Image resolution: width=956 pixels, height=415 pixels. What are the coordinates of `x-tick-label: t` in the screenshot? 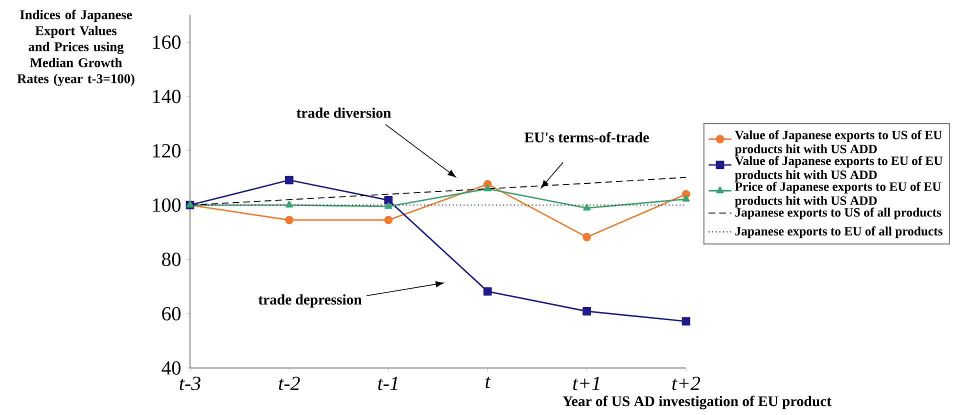 It's located at (488, 382).